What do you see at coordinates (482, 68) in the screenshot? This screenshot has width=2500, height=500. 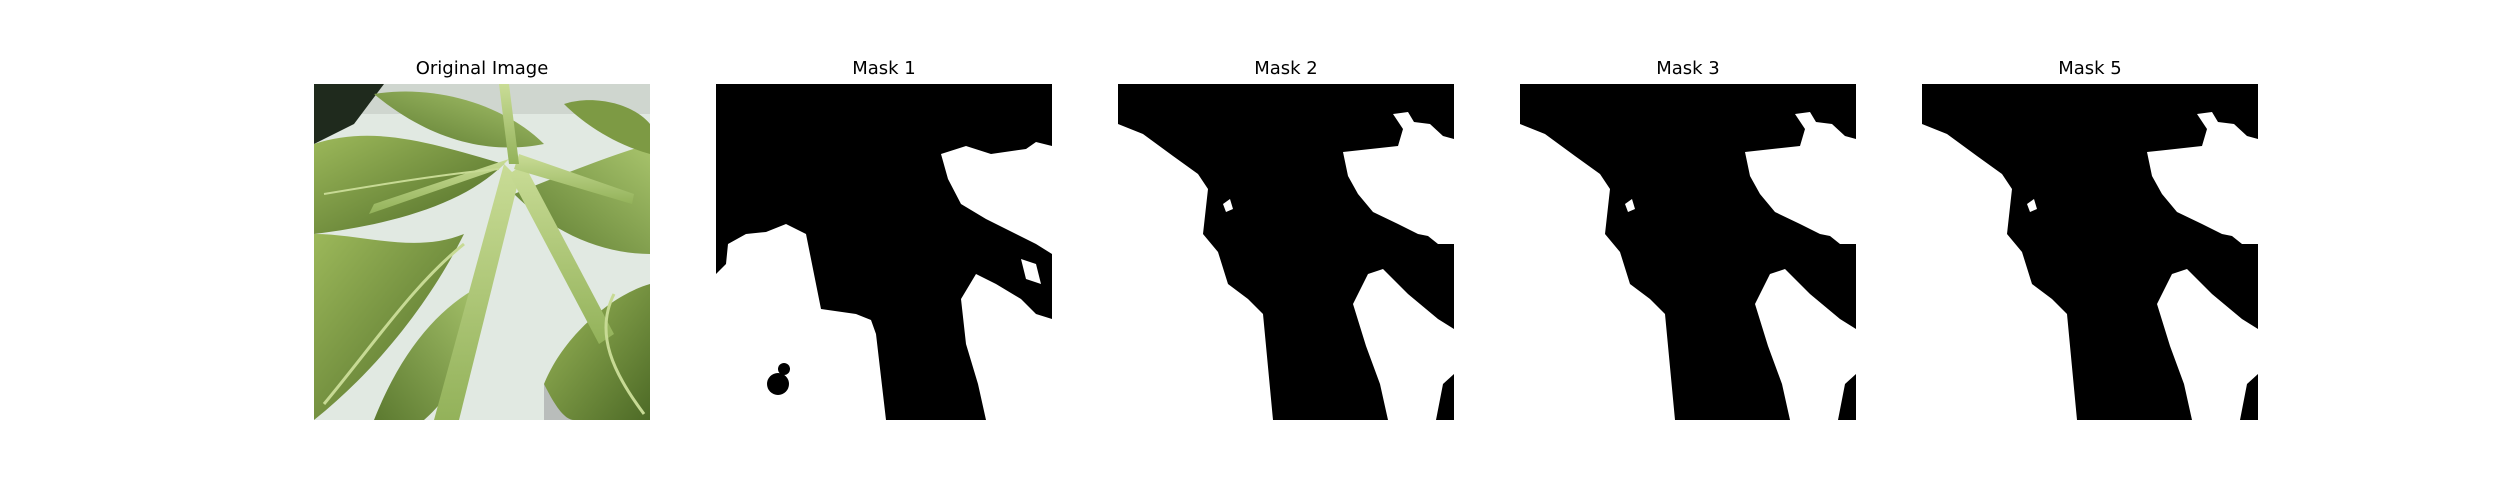 I see `original-image-title: Original Image` at bounding box center [482, 68].